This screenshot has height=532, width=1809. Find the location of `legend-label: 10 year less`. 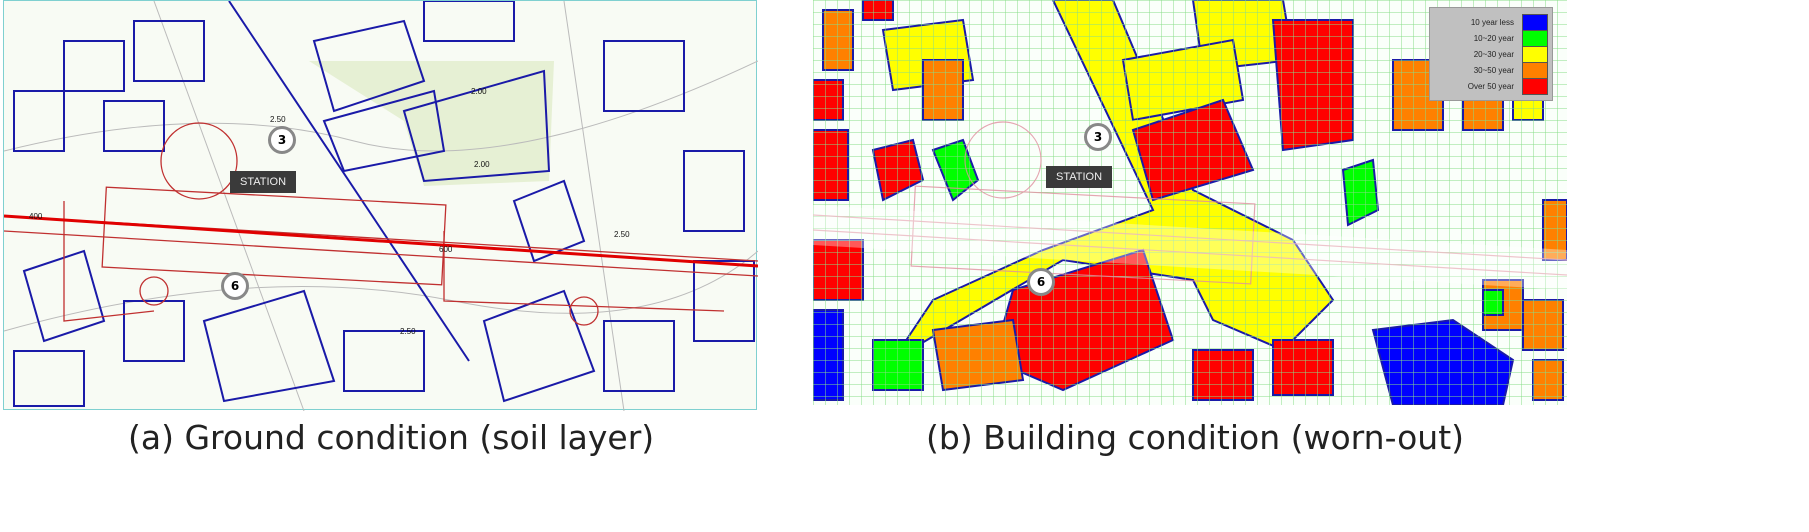

legend-label: 10 year less is located at coordinates (1492, 22).